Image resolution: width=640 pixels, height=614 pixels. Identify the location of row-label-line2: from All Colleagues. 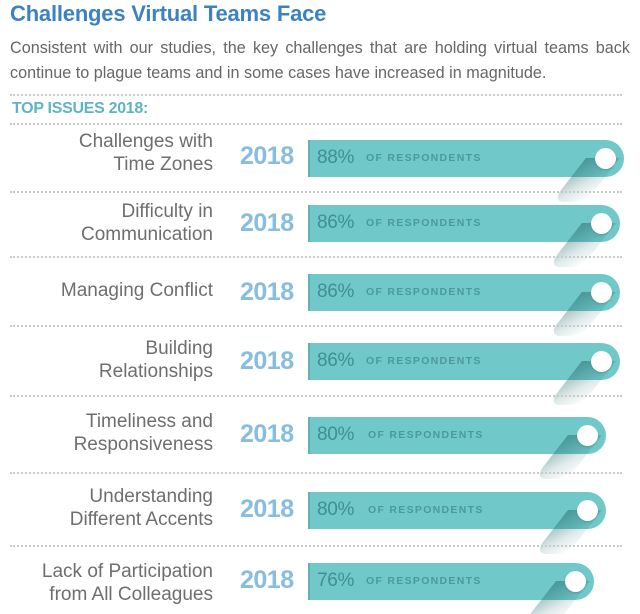
(131, 594).